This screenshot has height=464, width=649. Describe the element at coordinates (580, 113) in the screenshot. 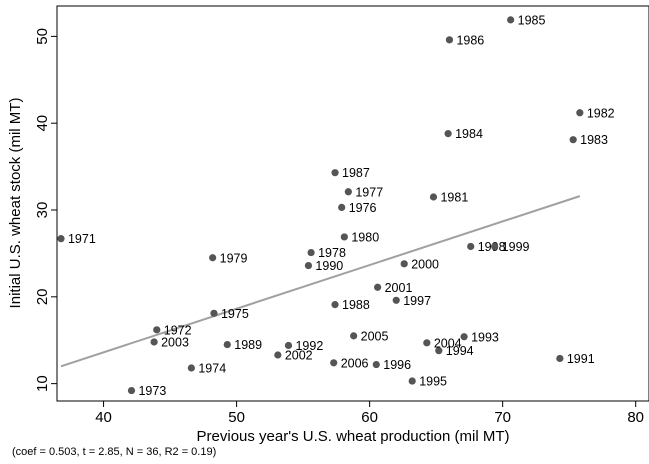

I see `point-1982` at that location.